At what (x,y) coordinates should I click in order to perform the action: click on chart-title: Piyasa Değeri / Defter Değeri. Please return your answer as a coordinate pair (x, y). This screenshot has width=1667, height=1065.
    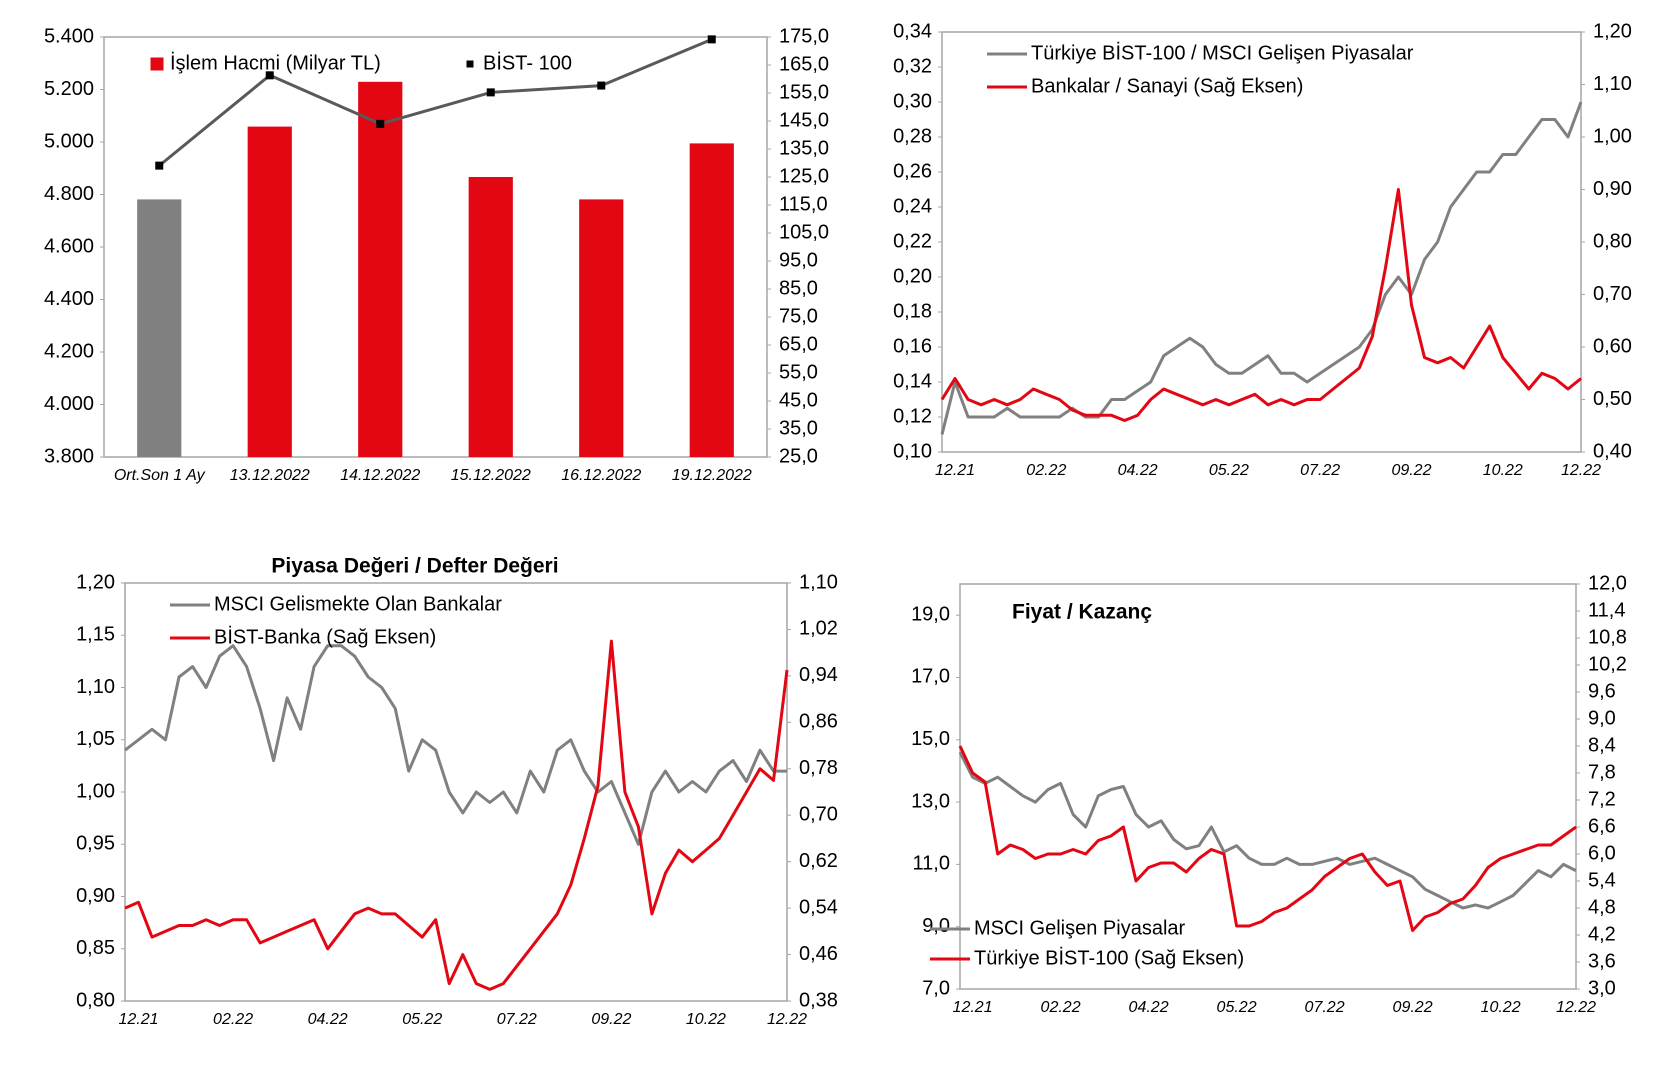
    Looking at the image, I should click on (414, 566).